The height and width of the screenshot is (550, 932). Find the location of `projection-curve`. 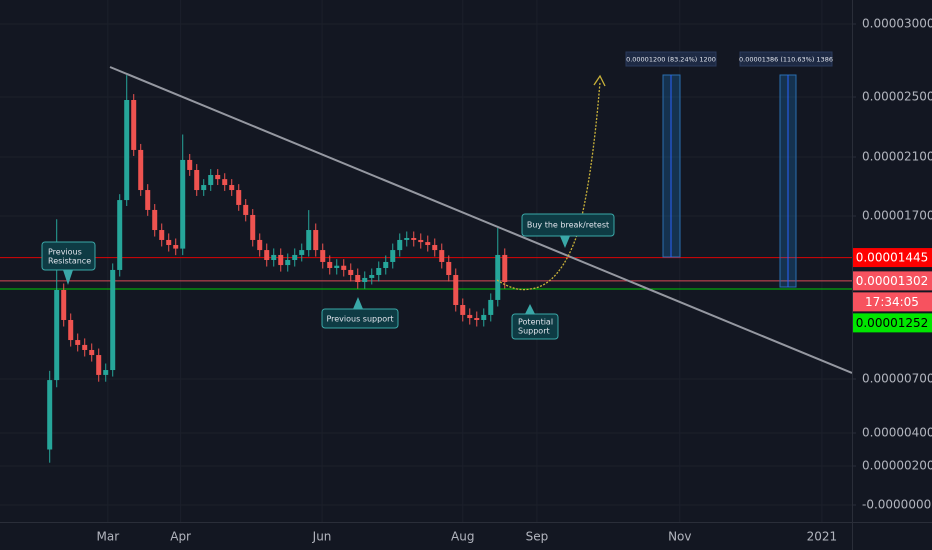

projection-curve is located at coordinates (548, 186).